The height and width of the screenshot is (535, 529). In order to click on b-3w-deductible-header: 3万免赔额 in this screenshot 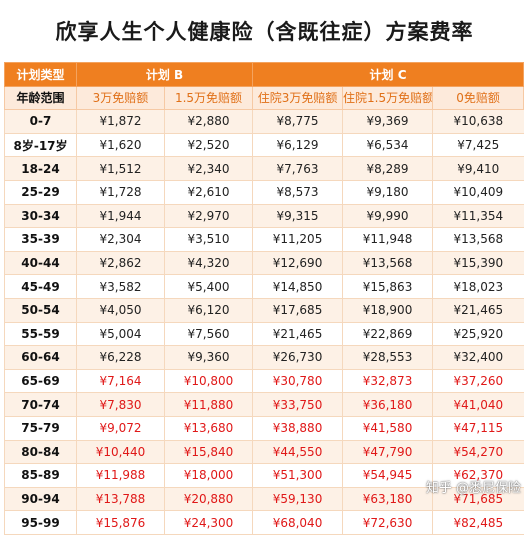, I will do `click(120, 98)`.